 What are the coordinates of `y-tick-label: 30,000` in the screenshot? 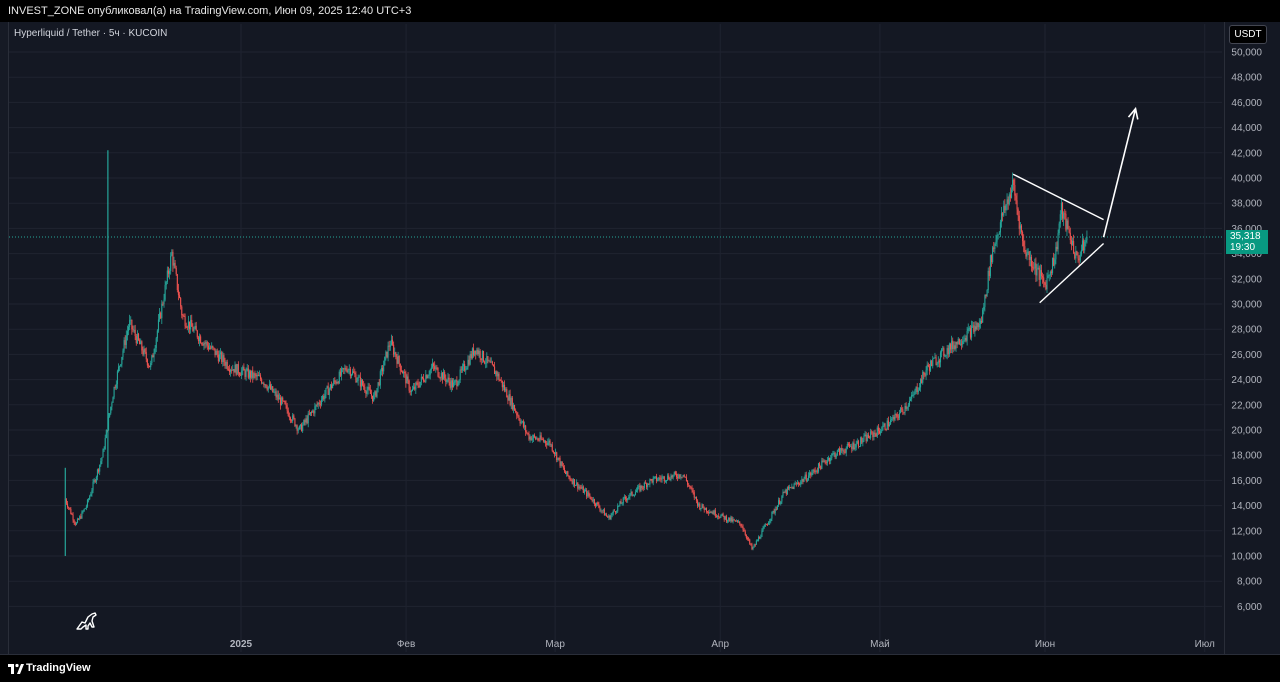 It's located at (1246, 305).